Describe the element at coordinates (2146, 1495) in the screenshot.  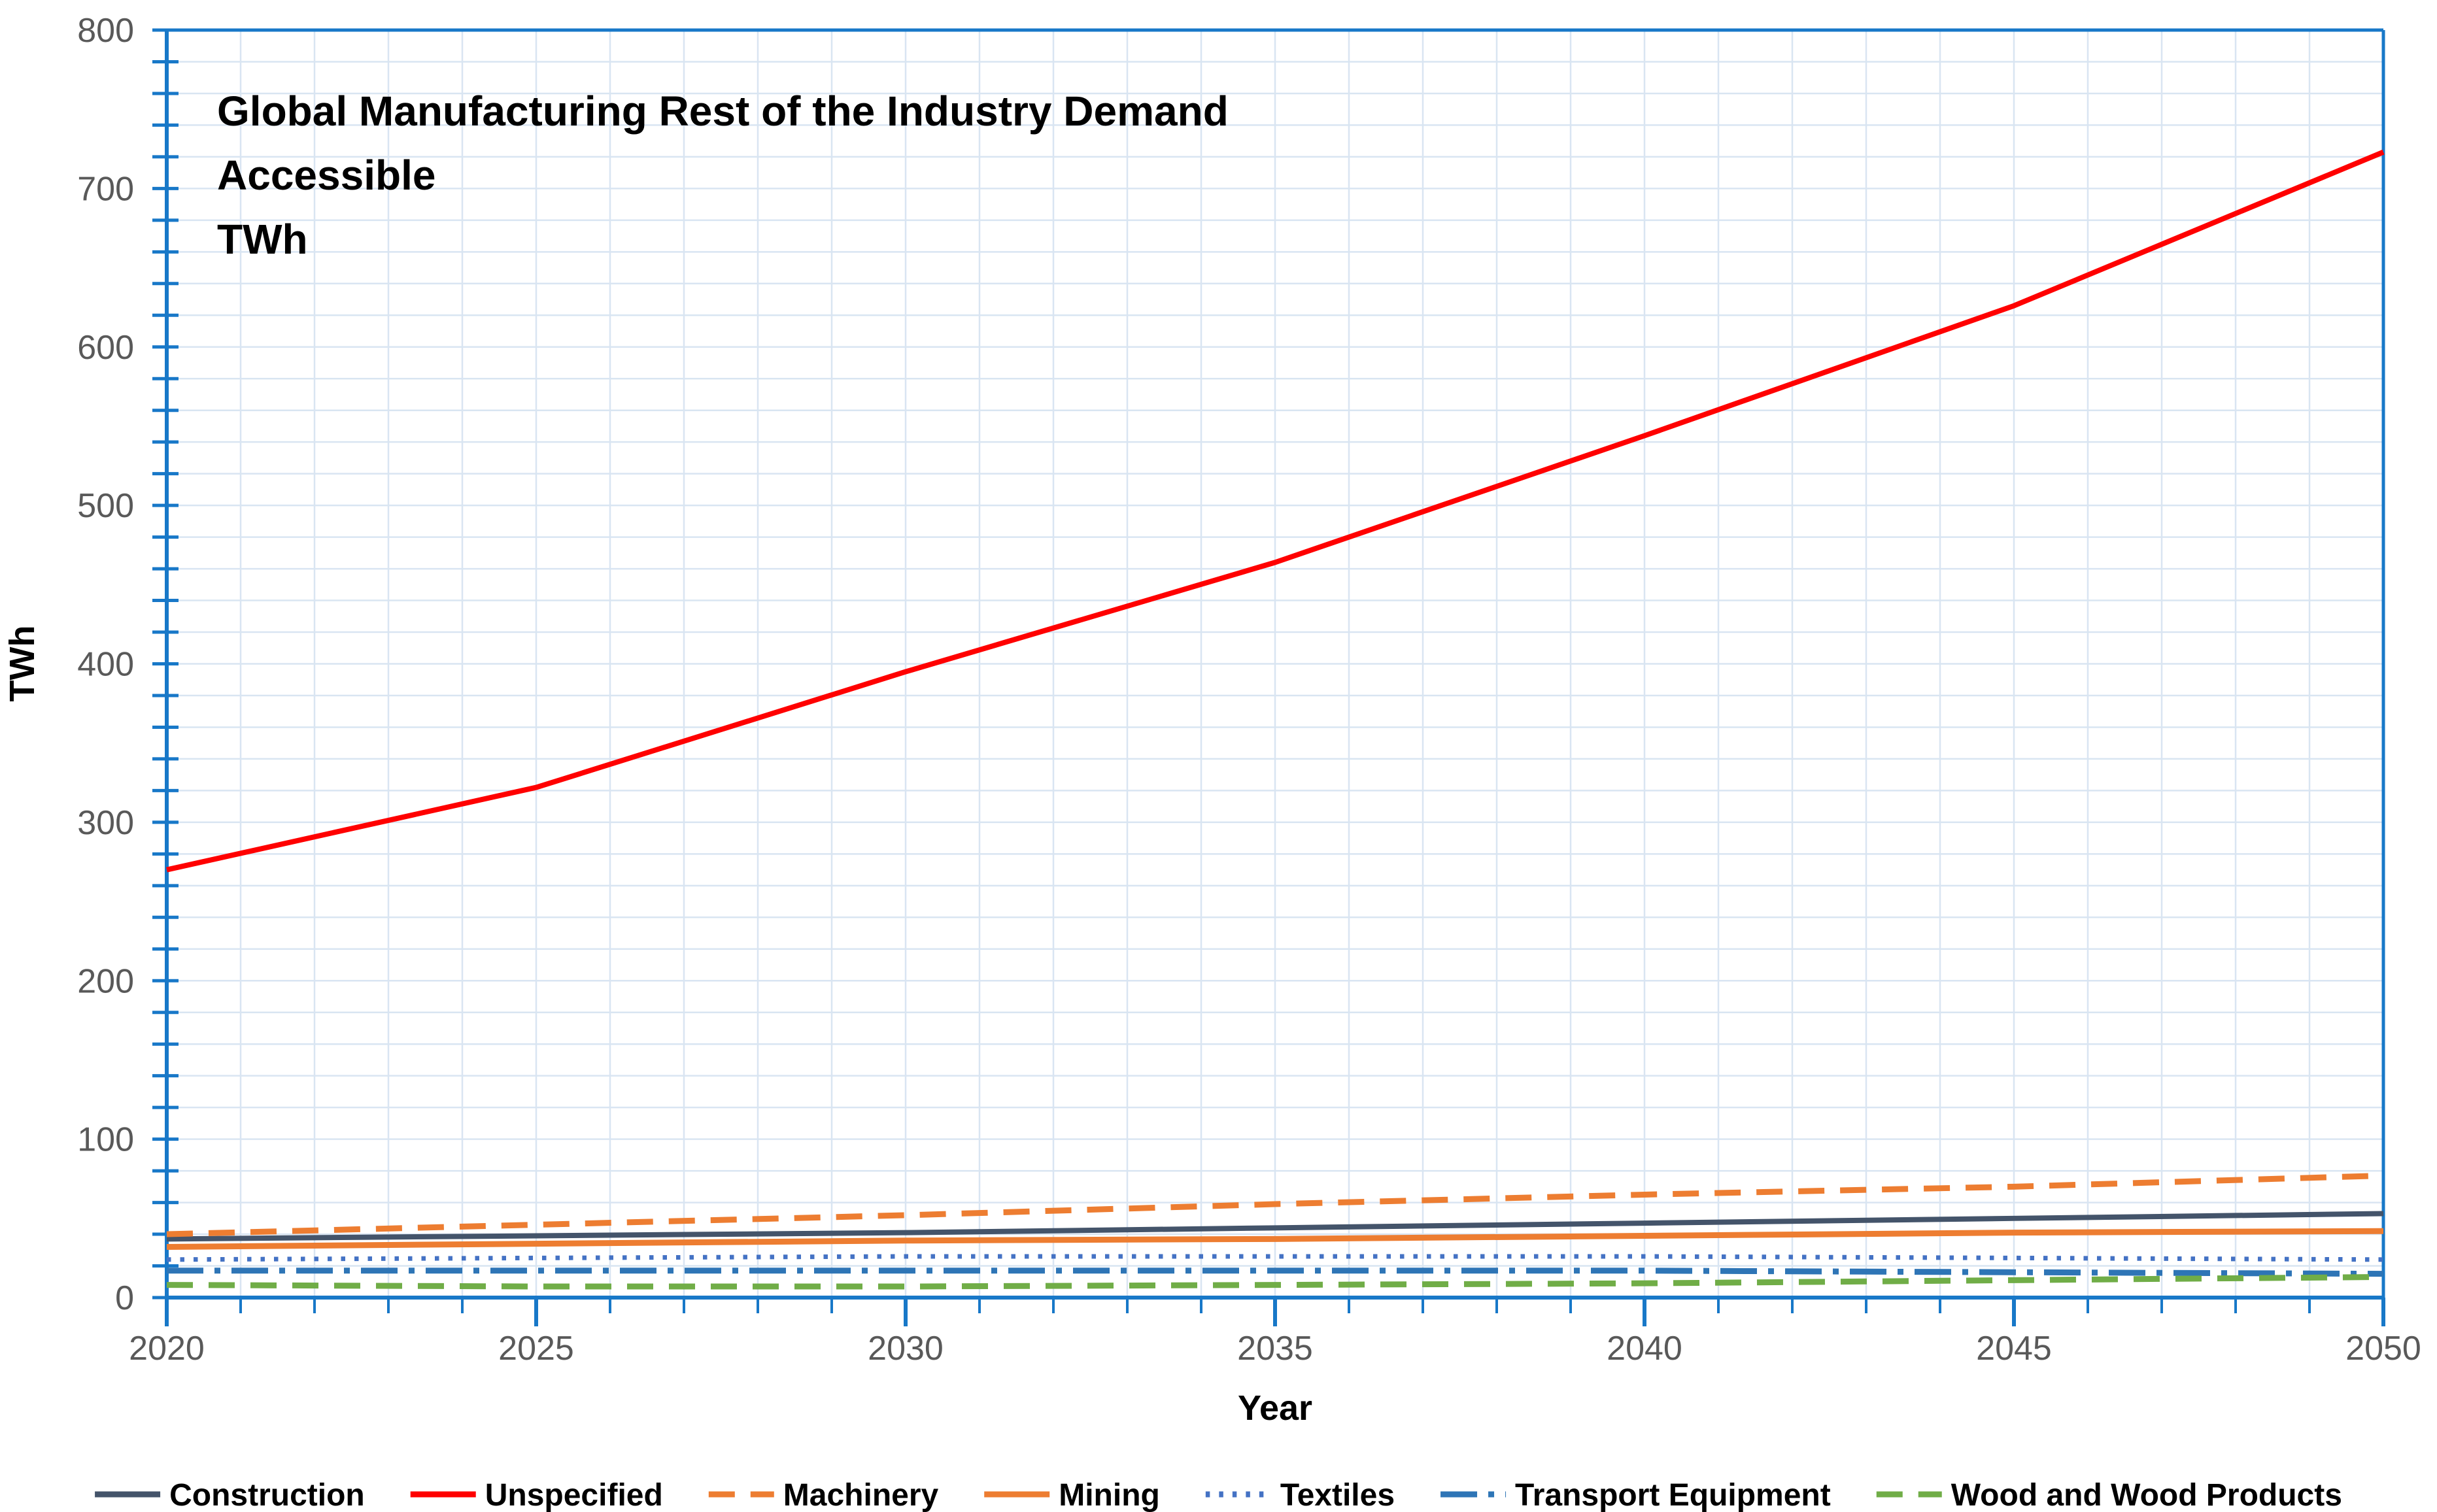
I see `legend-label: Wood and Wood Products` at that location.